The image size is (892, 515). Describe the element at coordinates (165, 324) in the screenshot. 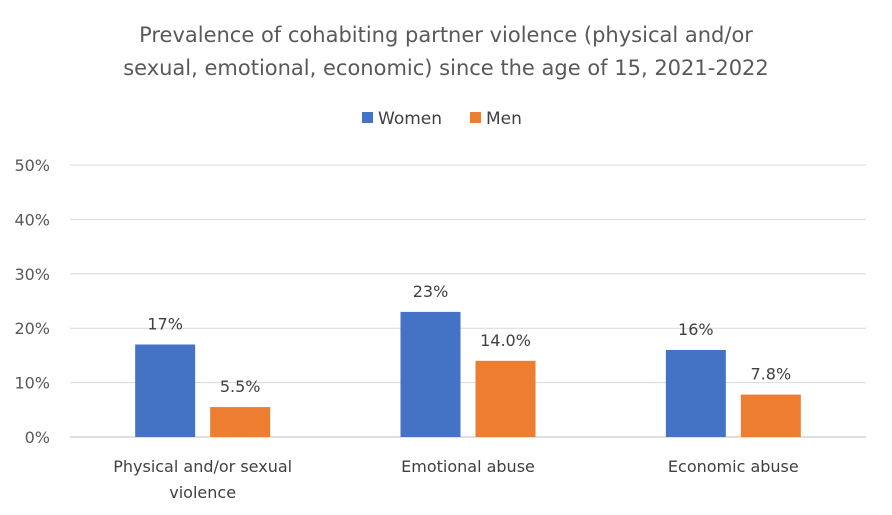

I see `data-label-women: 17%` at that location.